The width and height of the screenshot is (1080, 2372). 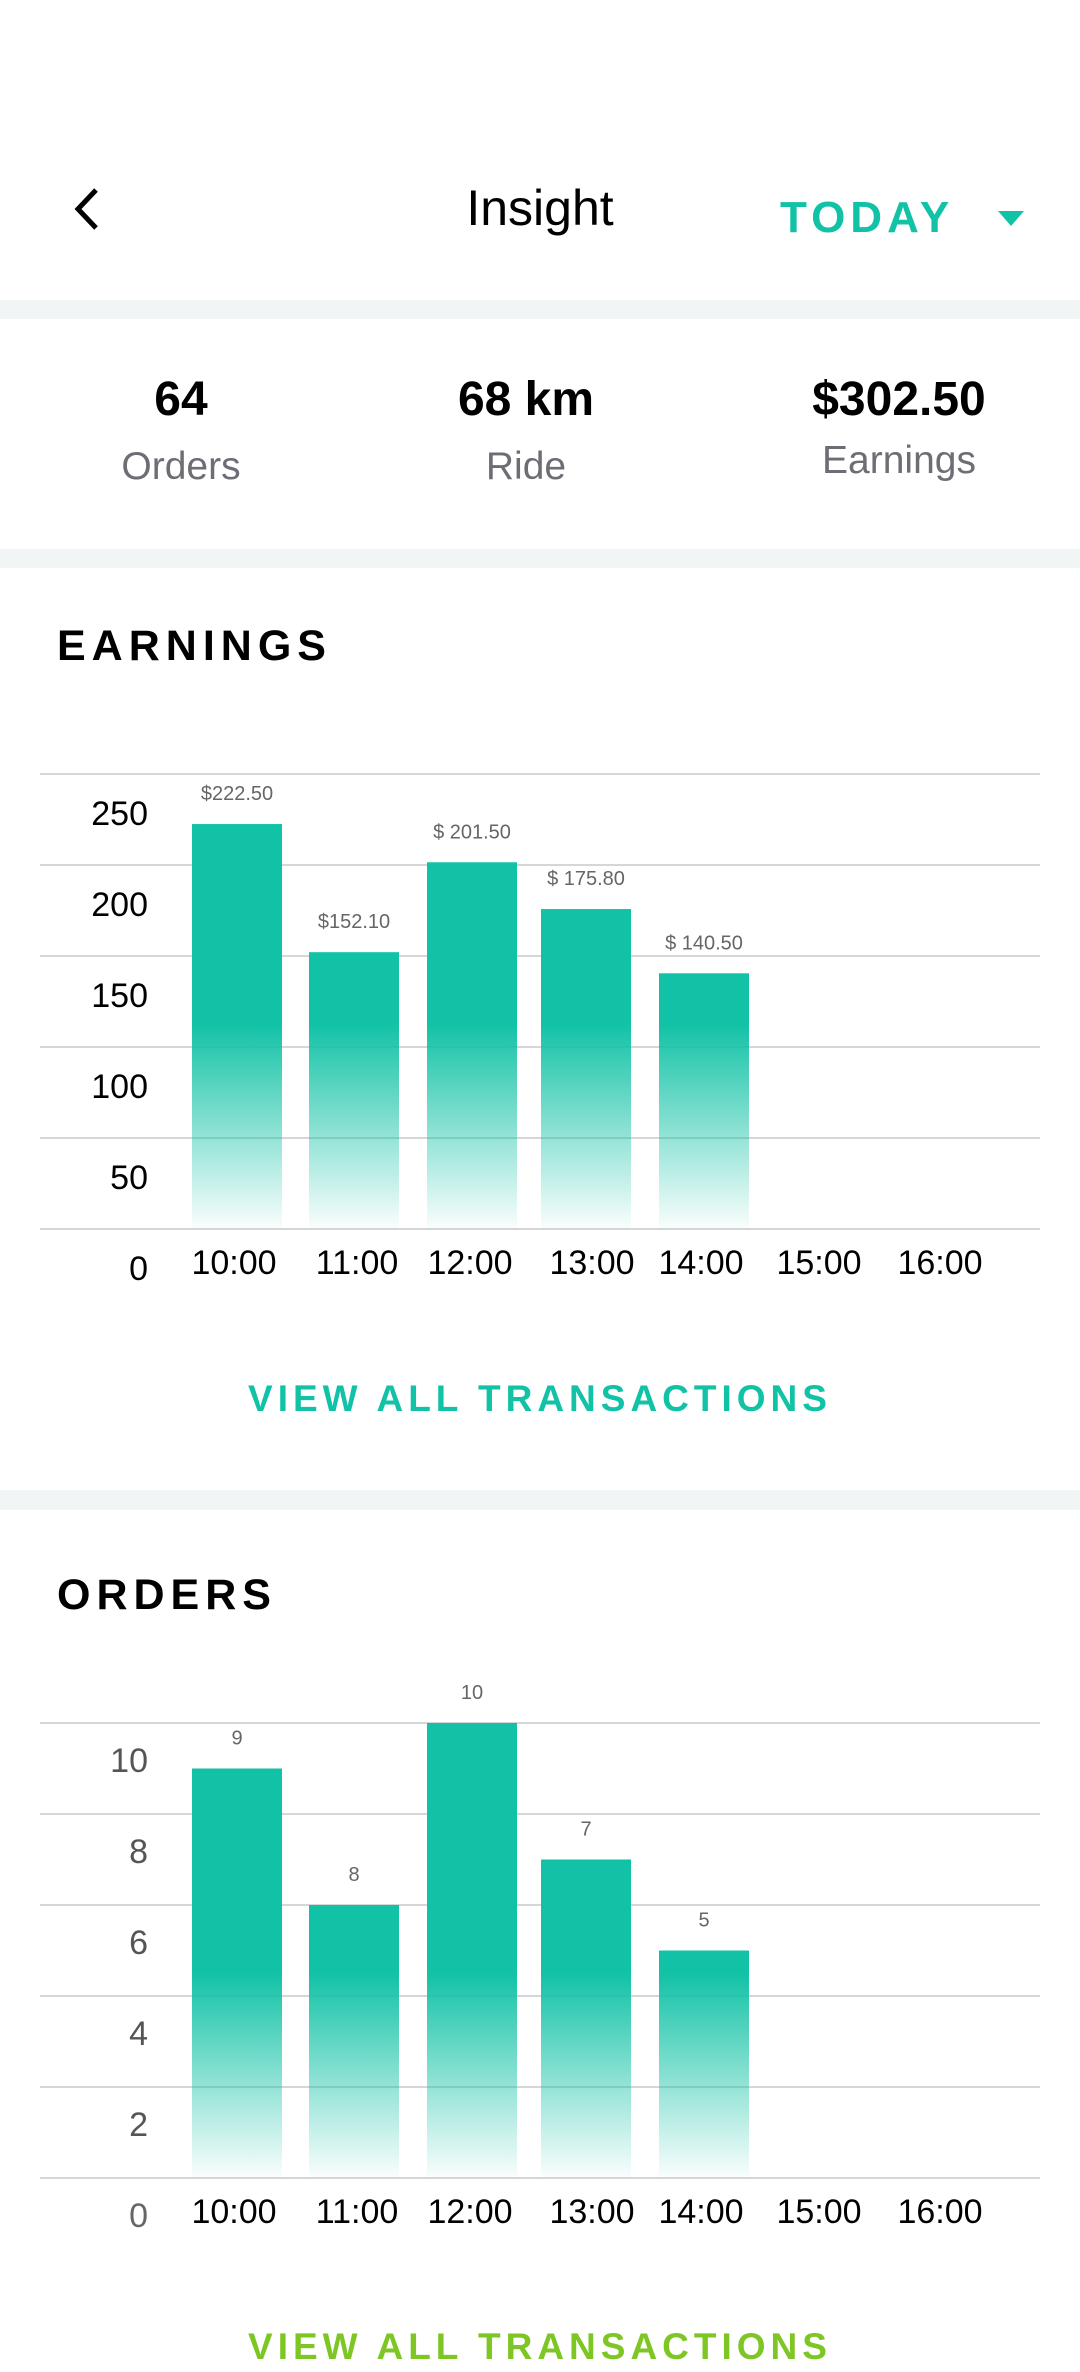 What do you see at coordinates (899, 428) in the screenshot?
I see `stat-earnings: $302.50 Earnings` at bounding box center [899, 428].